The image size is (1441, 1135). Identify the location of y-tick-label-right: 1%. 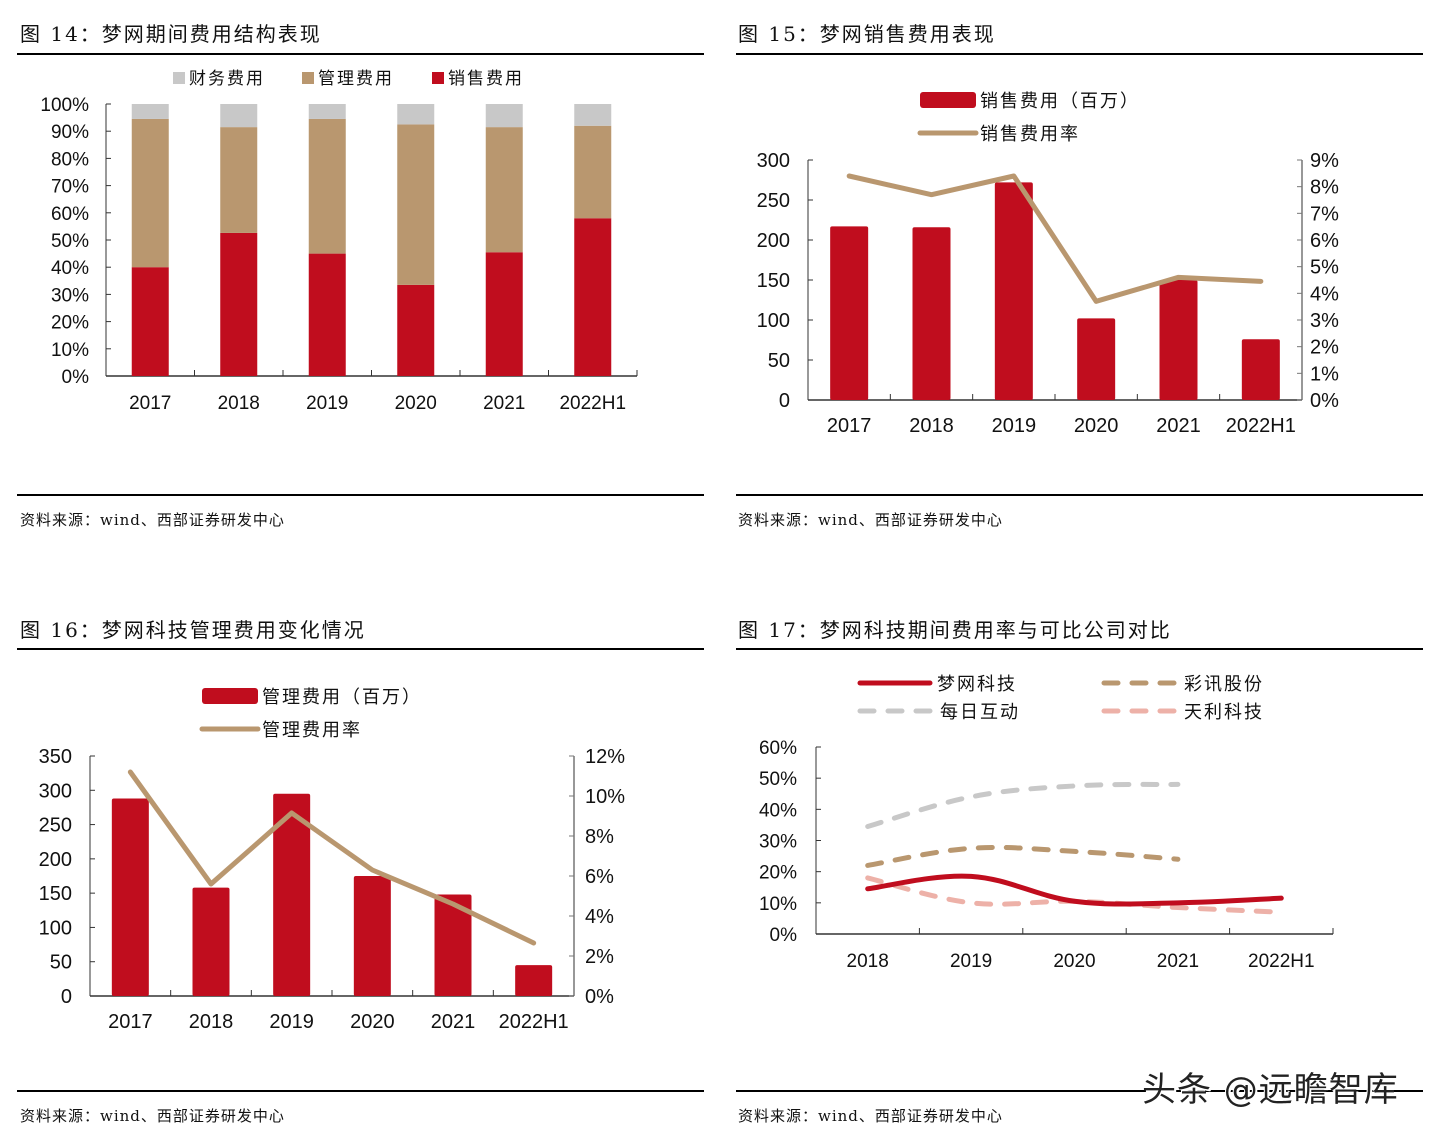
(1324, 374).